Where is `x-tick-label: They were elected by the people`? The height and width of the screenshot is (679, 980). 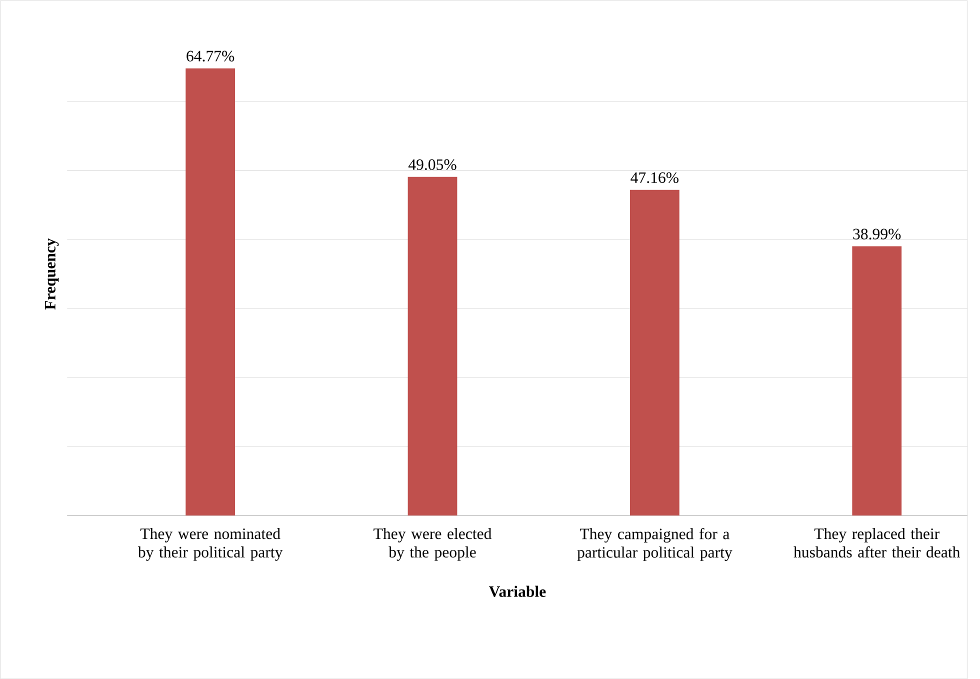 x-tick-label: They were elected by the people is located at coordinates (433, 544).